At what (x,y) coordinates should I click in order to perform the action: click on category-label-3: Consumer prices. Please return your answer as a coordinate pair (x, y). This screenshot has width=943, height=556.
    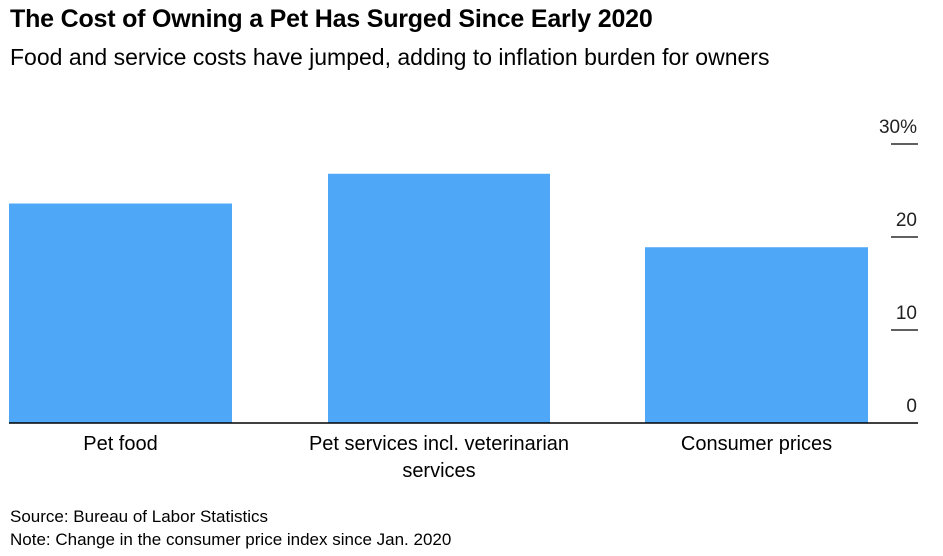
    Looking at the image, I should click on (756, 444).